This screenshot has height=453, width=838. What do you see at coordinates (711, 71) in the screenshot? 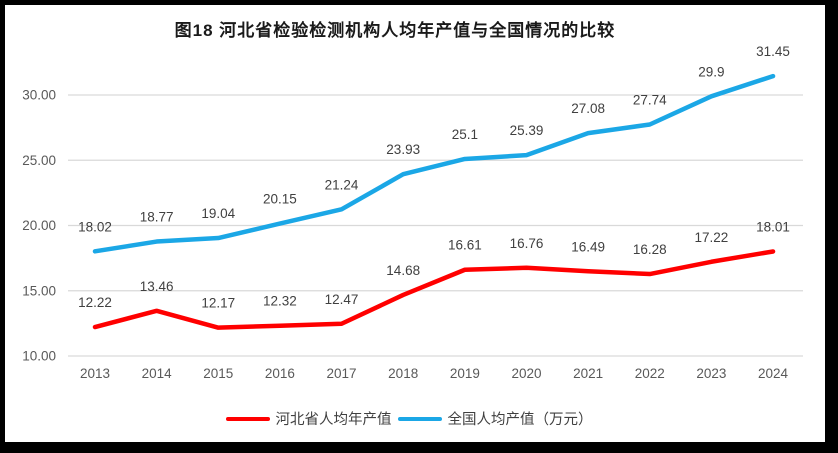
I see `data-label-national: 29.9` at bounding box center [711, 71].